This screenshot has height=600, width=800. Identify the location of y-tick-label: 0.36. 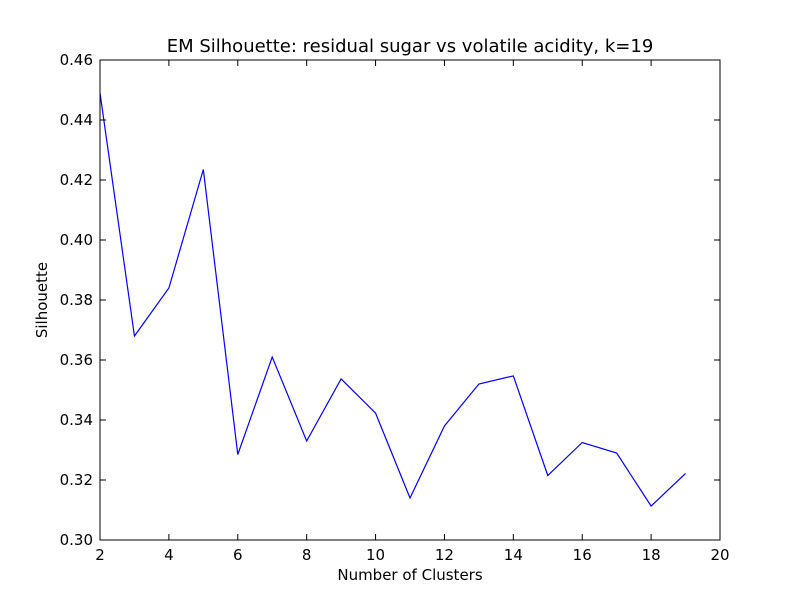
(76, 360).